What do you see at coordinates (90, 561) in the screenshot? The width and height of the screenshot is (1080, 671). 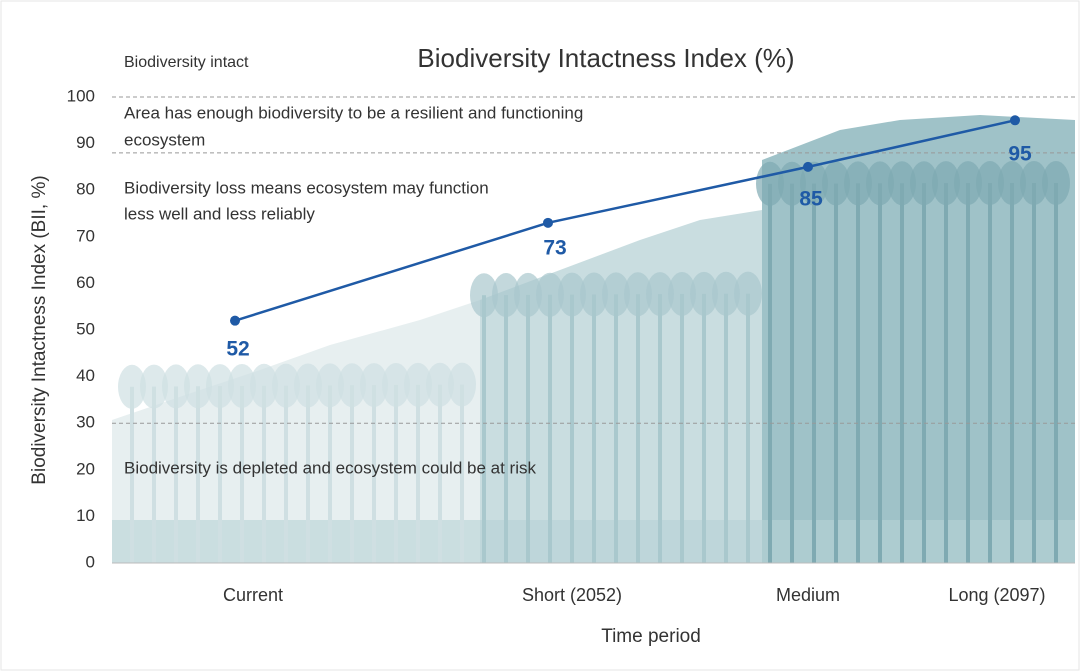 I see `y-tick-label: 0` at bounding box center [90, 561].